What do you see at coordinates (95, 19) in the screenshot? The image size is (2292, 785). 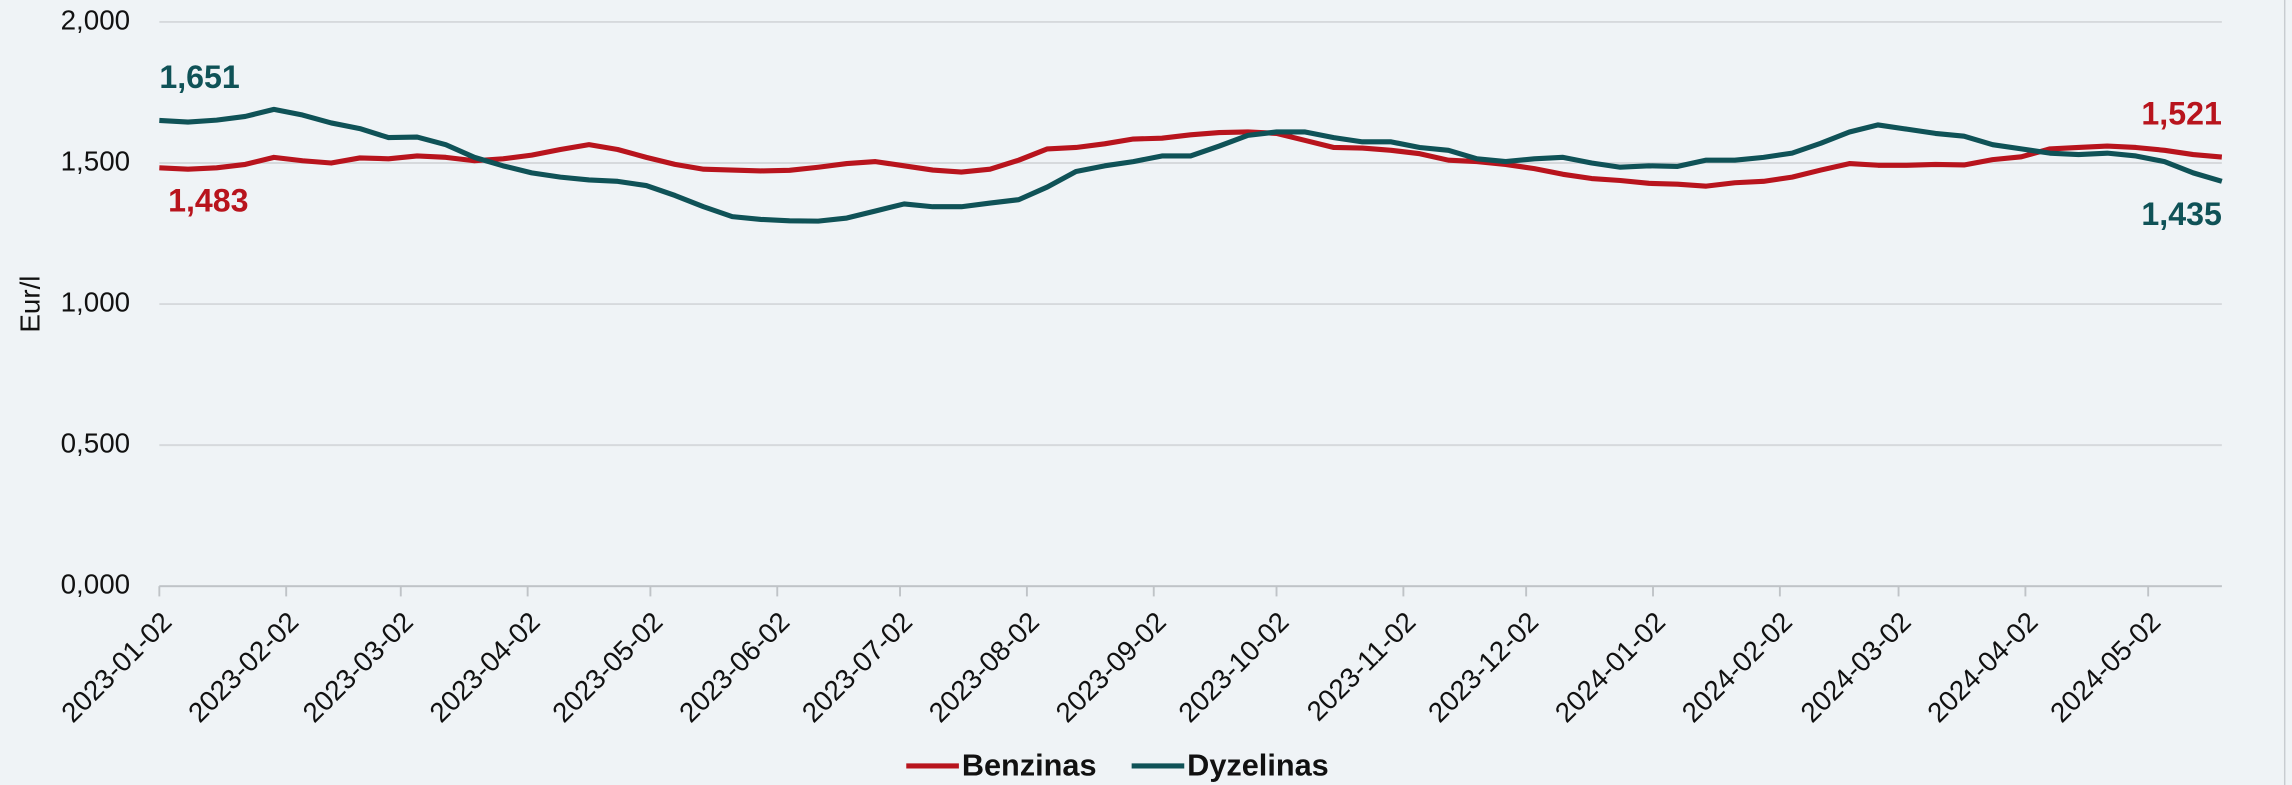 I see `y-tick-label: 2,000` at bounding box center [95, 19].